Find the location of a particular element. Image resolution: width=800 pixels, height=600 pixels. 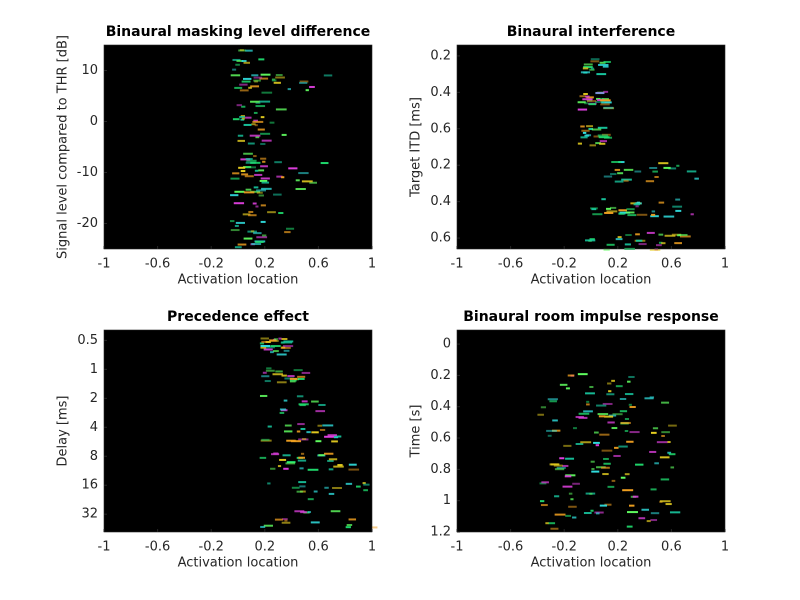

y-tick-label: 10 is located at coordinates (89, 70).